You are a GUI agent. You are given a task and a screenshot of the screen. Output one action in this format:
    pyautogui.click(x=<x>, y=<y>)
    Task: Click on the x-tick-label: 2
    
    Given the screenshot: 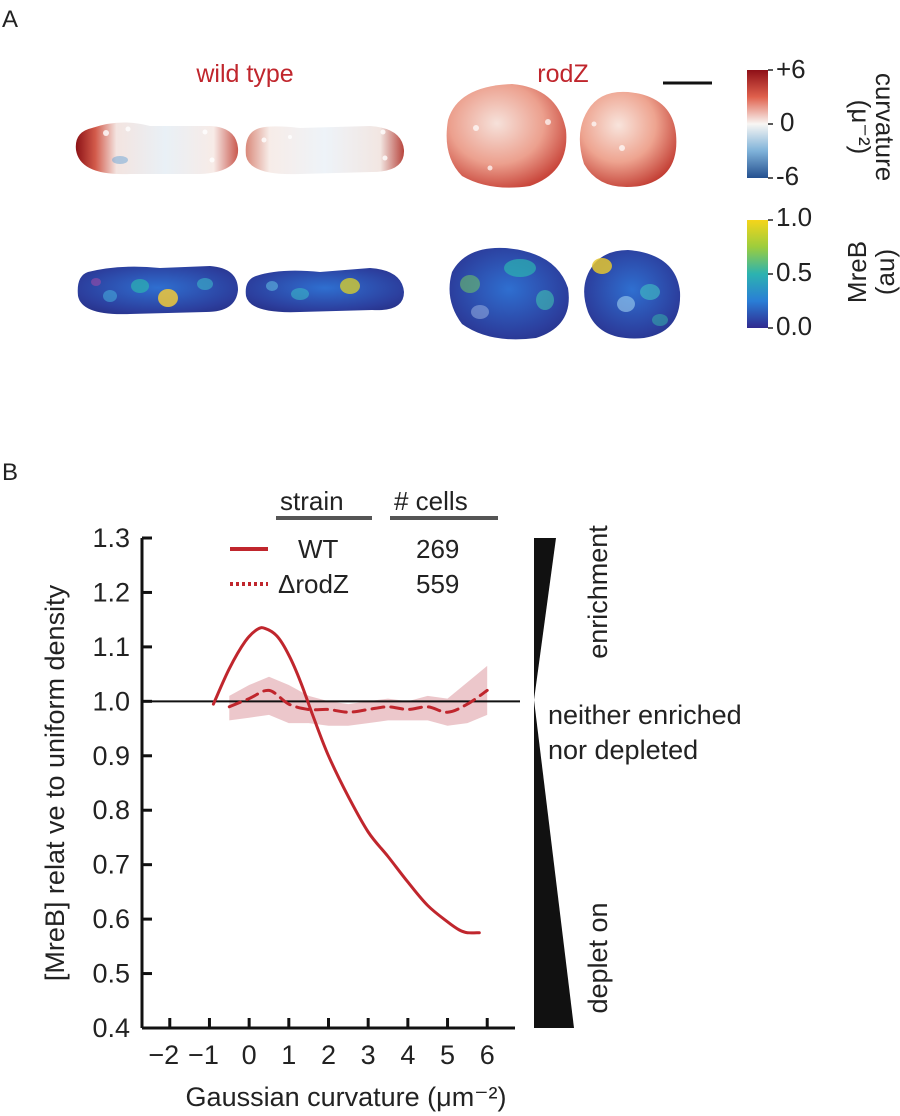 What is the action you would take?
    pyautogui.click(x=328, y=1055)
    